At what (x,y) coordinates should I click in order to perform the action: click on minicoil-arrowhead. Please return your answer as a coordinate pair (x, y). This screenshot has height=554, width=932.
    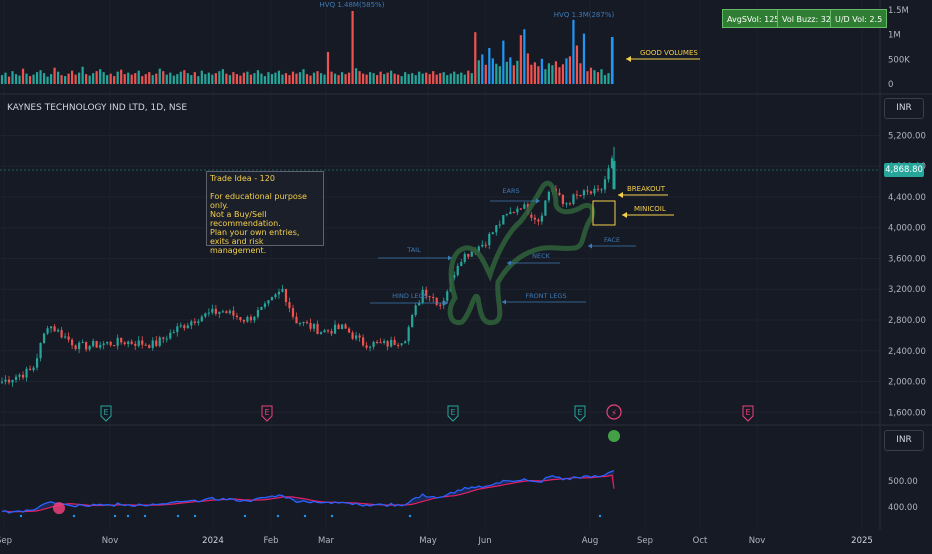
    Looking at the image, I should click on (624, 215).